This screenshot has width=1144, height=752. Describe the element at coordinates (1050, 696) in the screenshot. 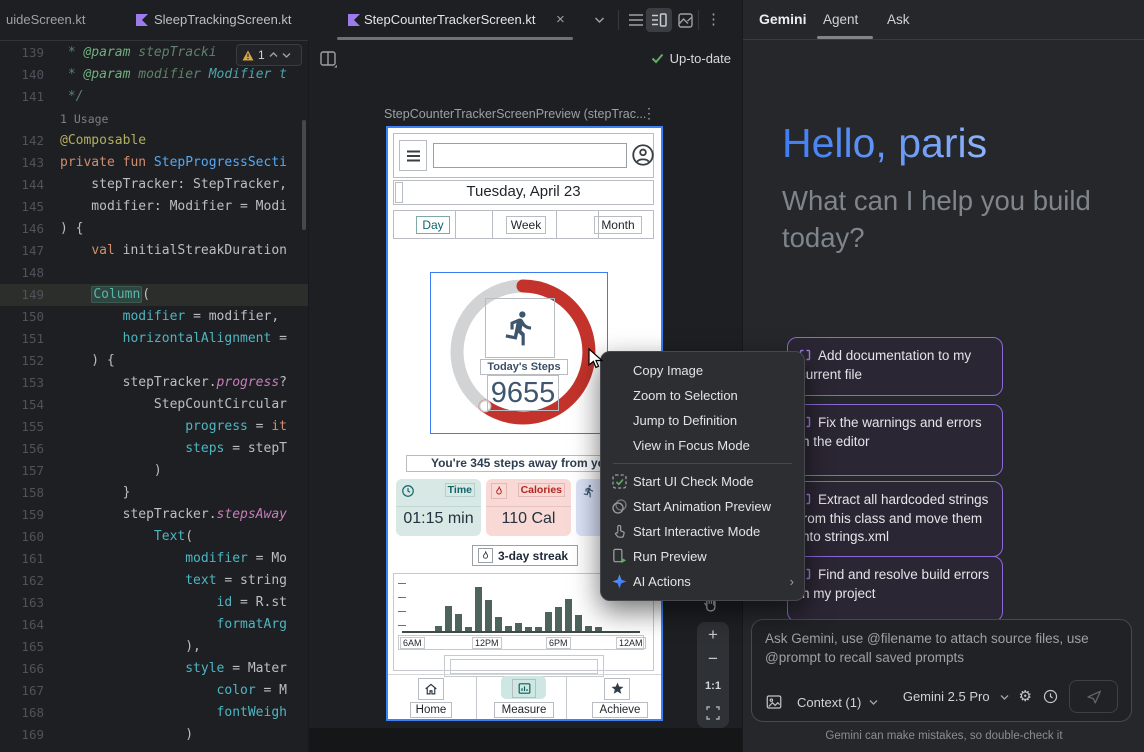

I see `history-icon` at that location.